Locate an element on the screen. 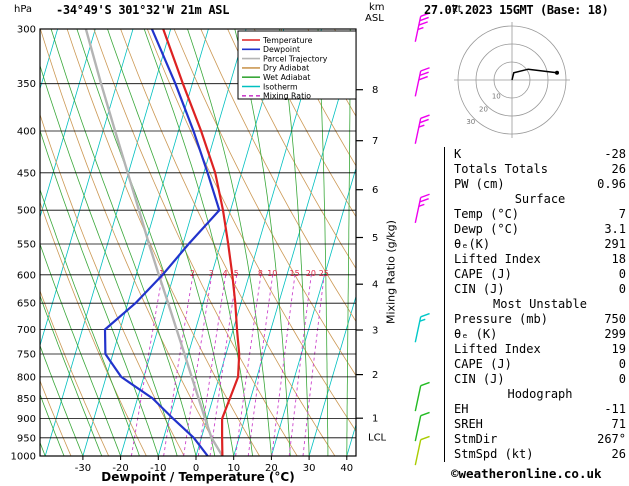  legend-box is located at coordinates (297, 65).